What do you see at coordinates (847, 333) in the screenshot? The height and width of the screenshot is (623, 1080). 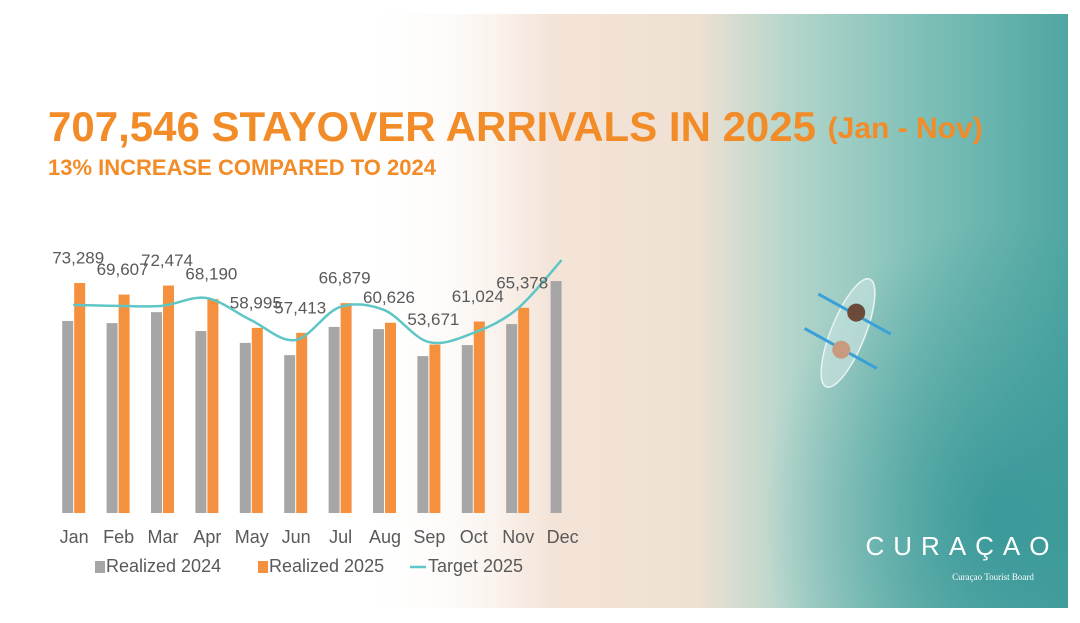 I see `kayak` at bounding box center [847, 333].